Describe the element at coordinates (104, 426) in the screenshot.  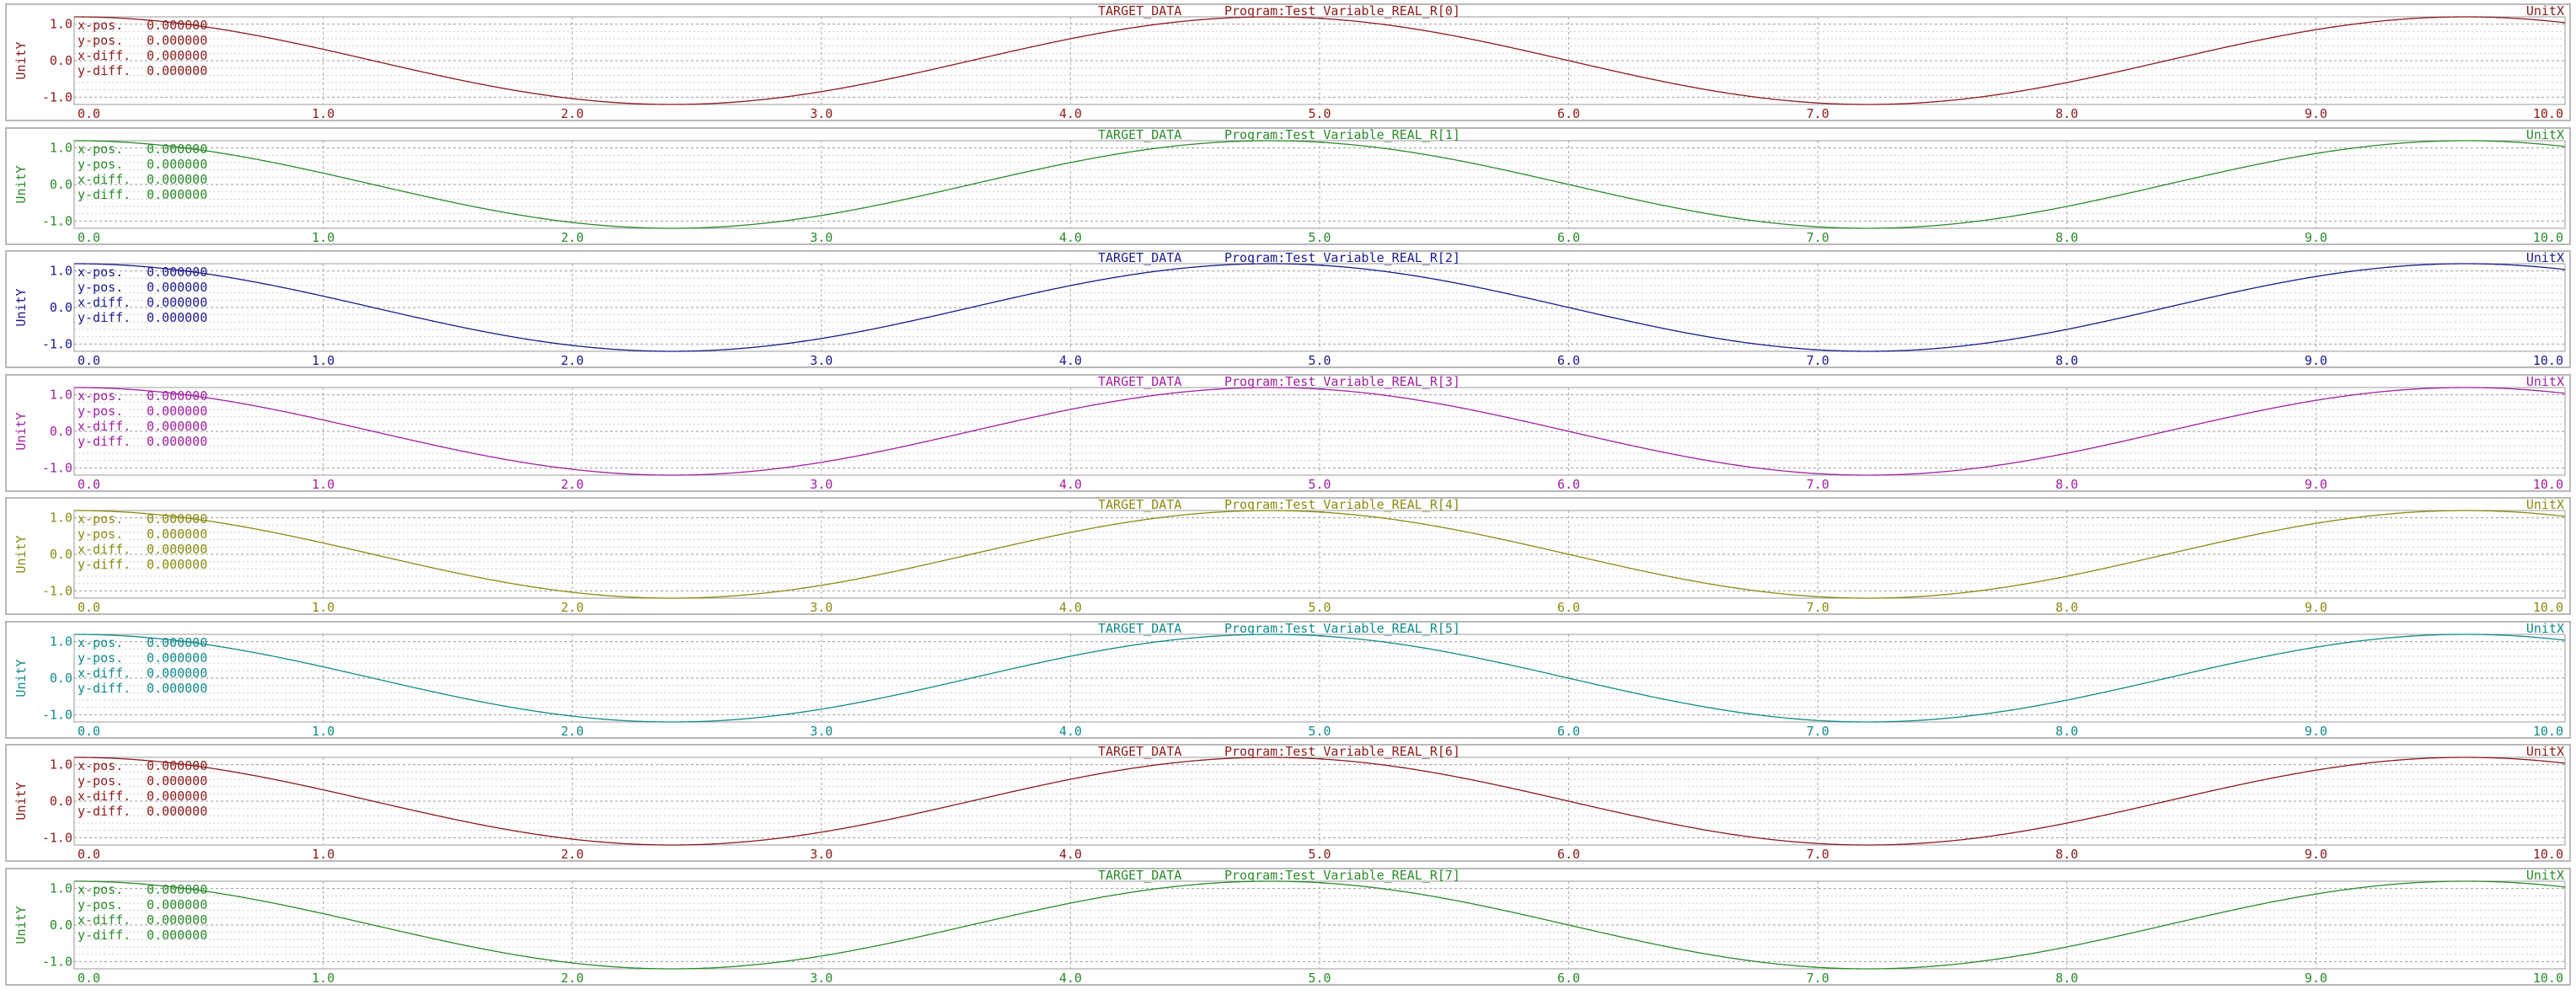
I see `readout-label: x-diff.` at that location.